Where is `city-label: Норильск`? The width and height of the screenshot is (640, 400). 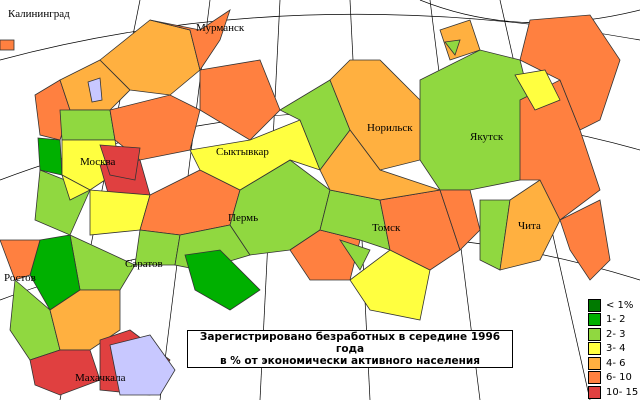 city-label: Норильск is located at coordinates (390, 128).